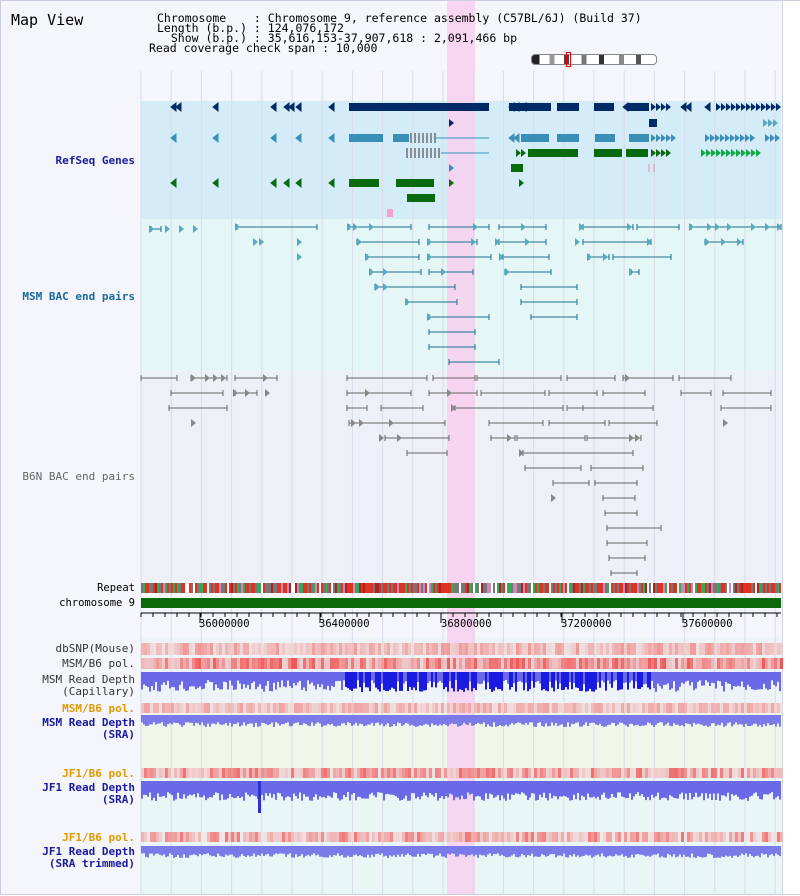 The height and width of the screenshot is (896, 800). I want to click on right-scroll-strip, so click(791, 447).